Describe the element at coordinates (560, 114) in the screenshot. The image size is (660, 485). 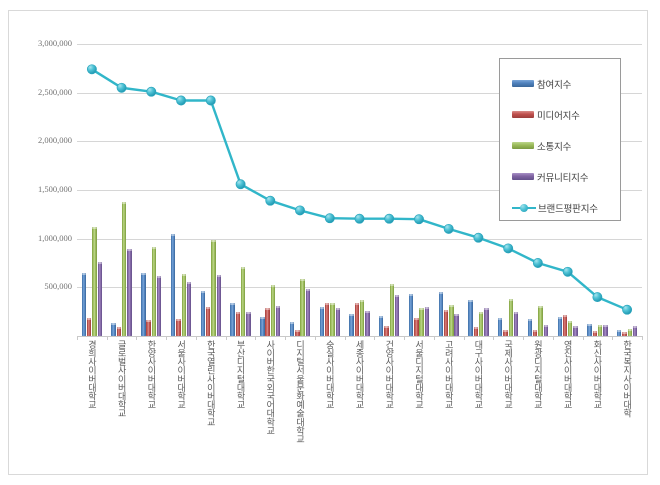
I see `legend-item-1: 미디어지수` at that location.